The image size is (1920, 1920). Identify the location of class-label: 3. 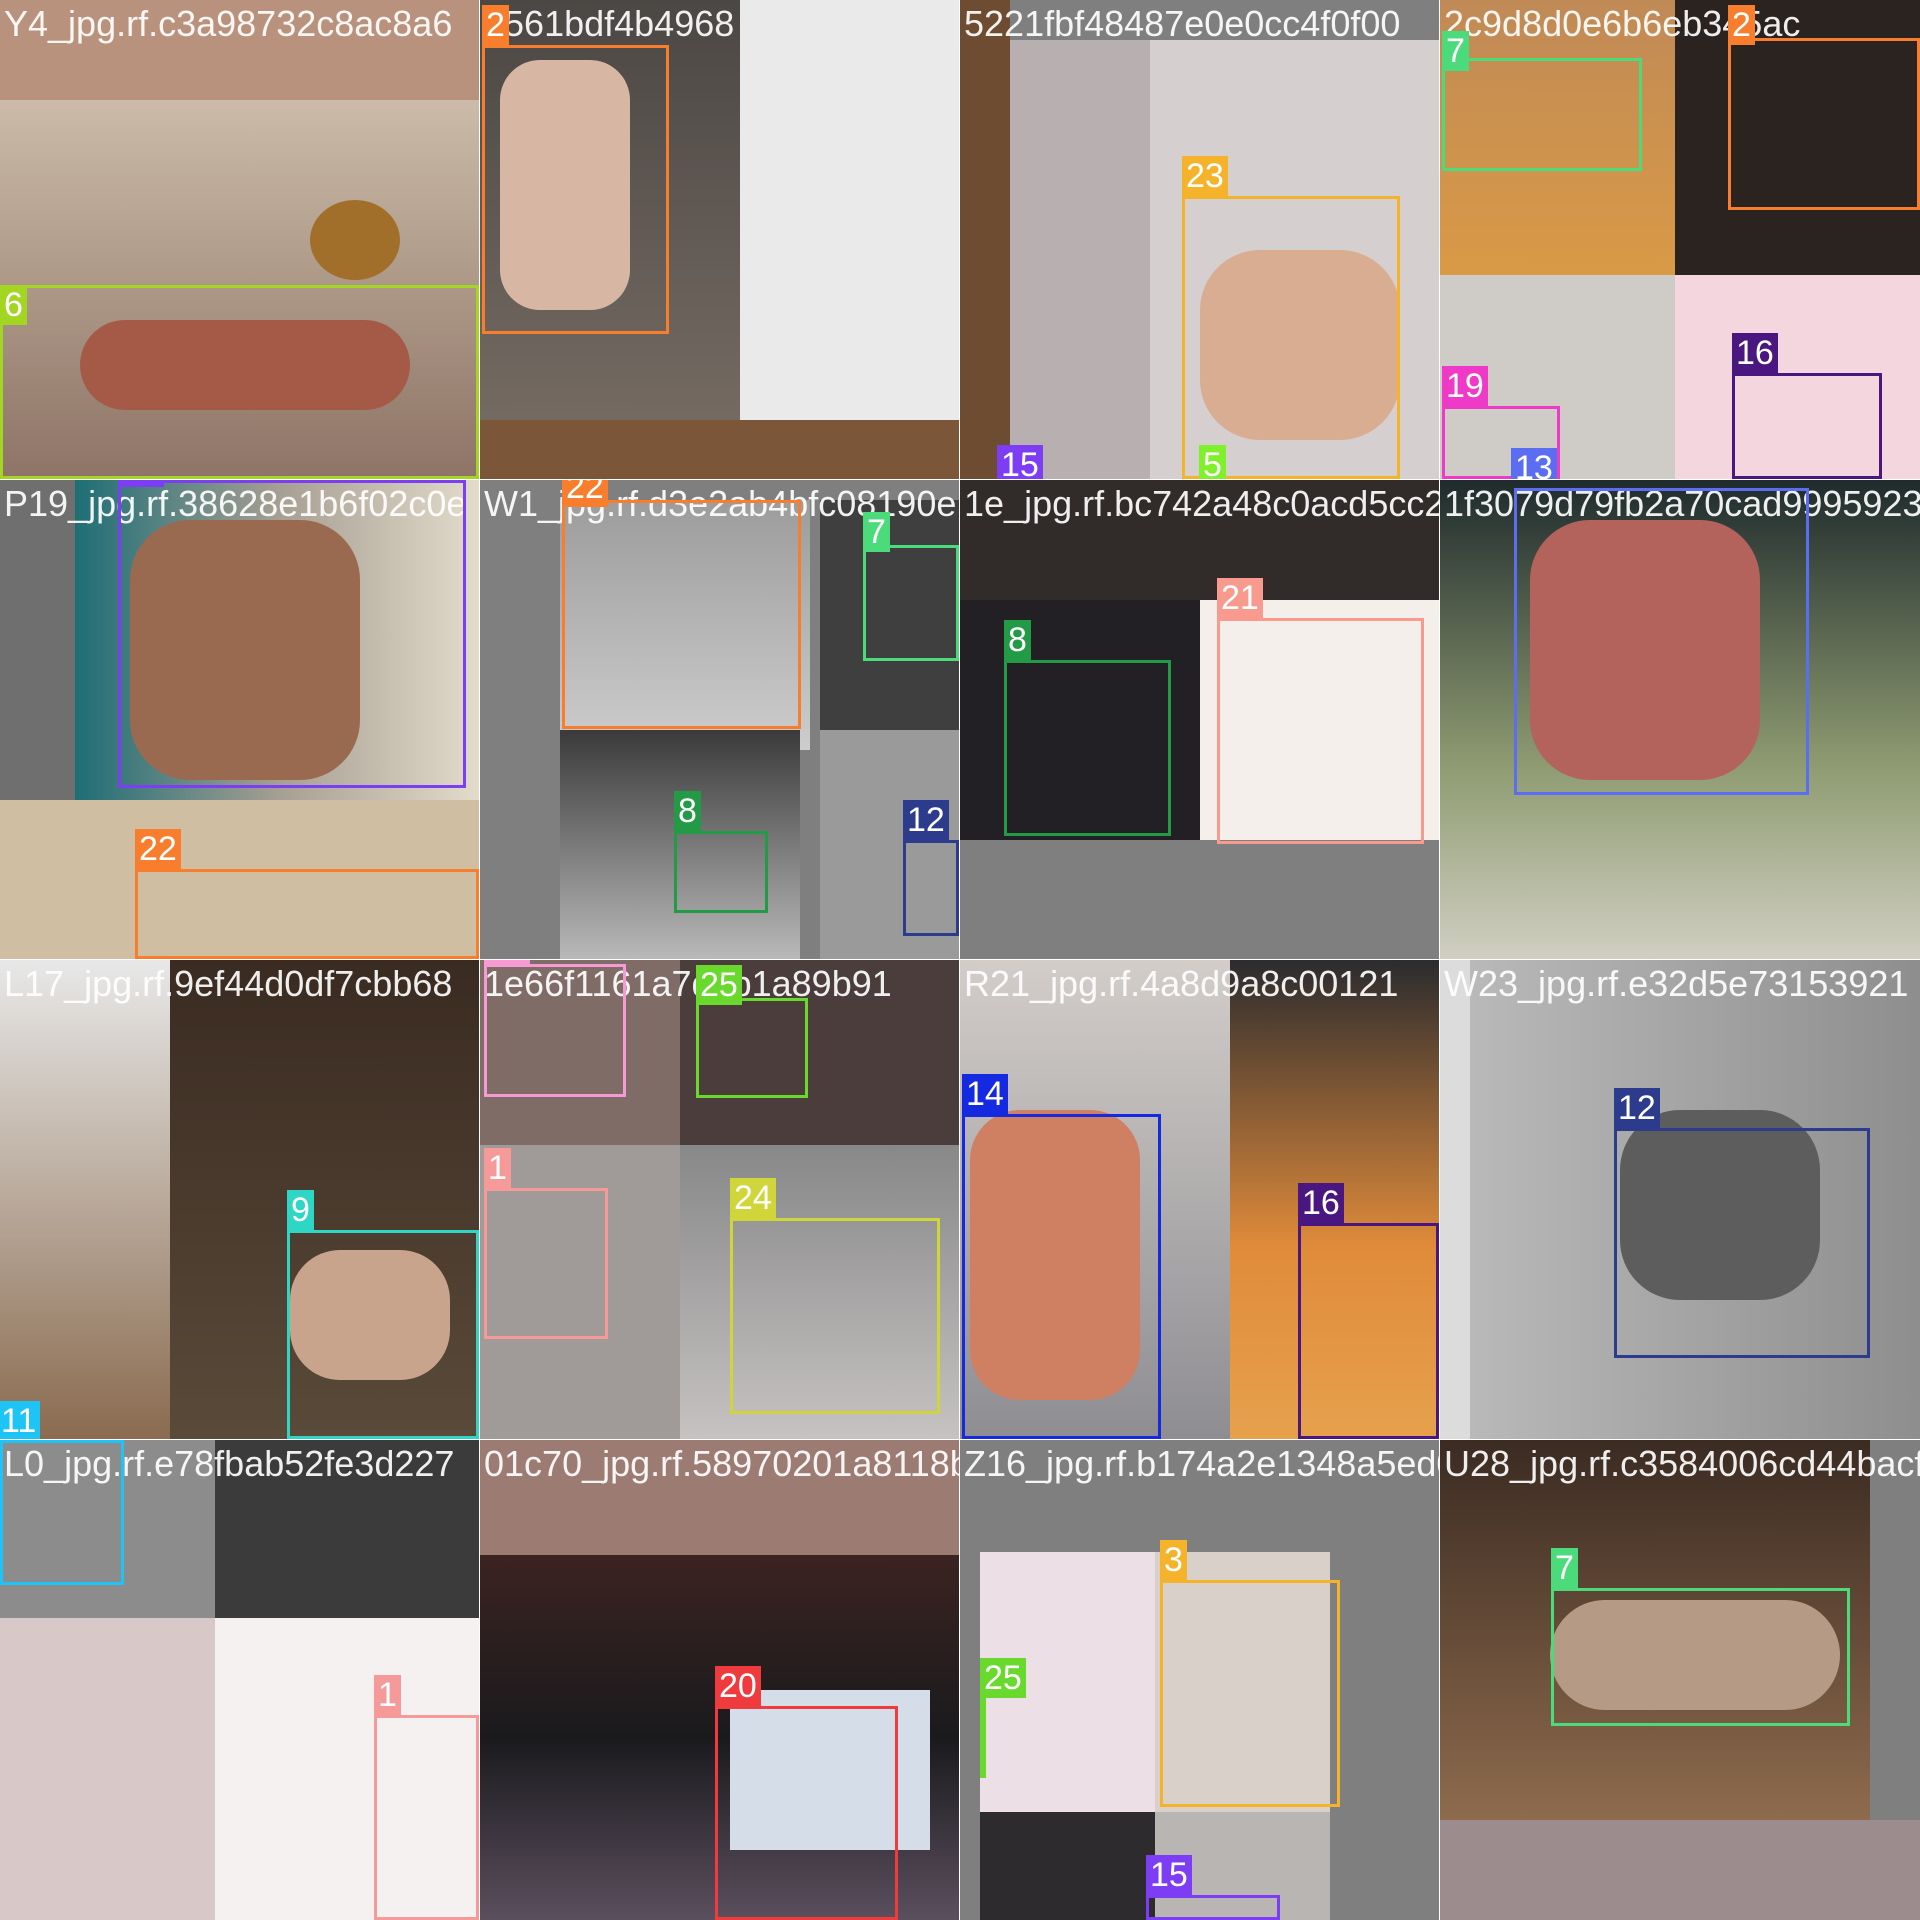
(1173, 1560).